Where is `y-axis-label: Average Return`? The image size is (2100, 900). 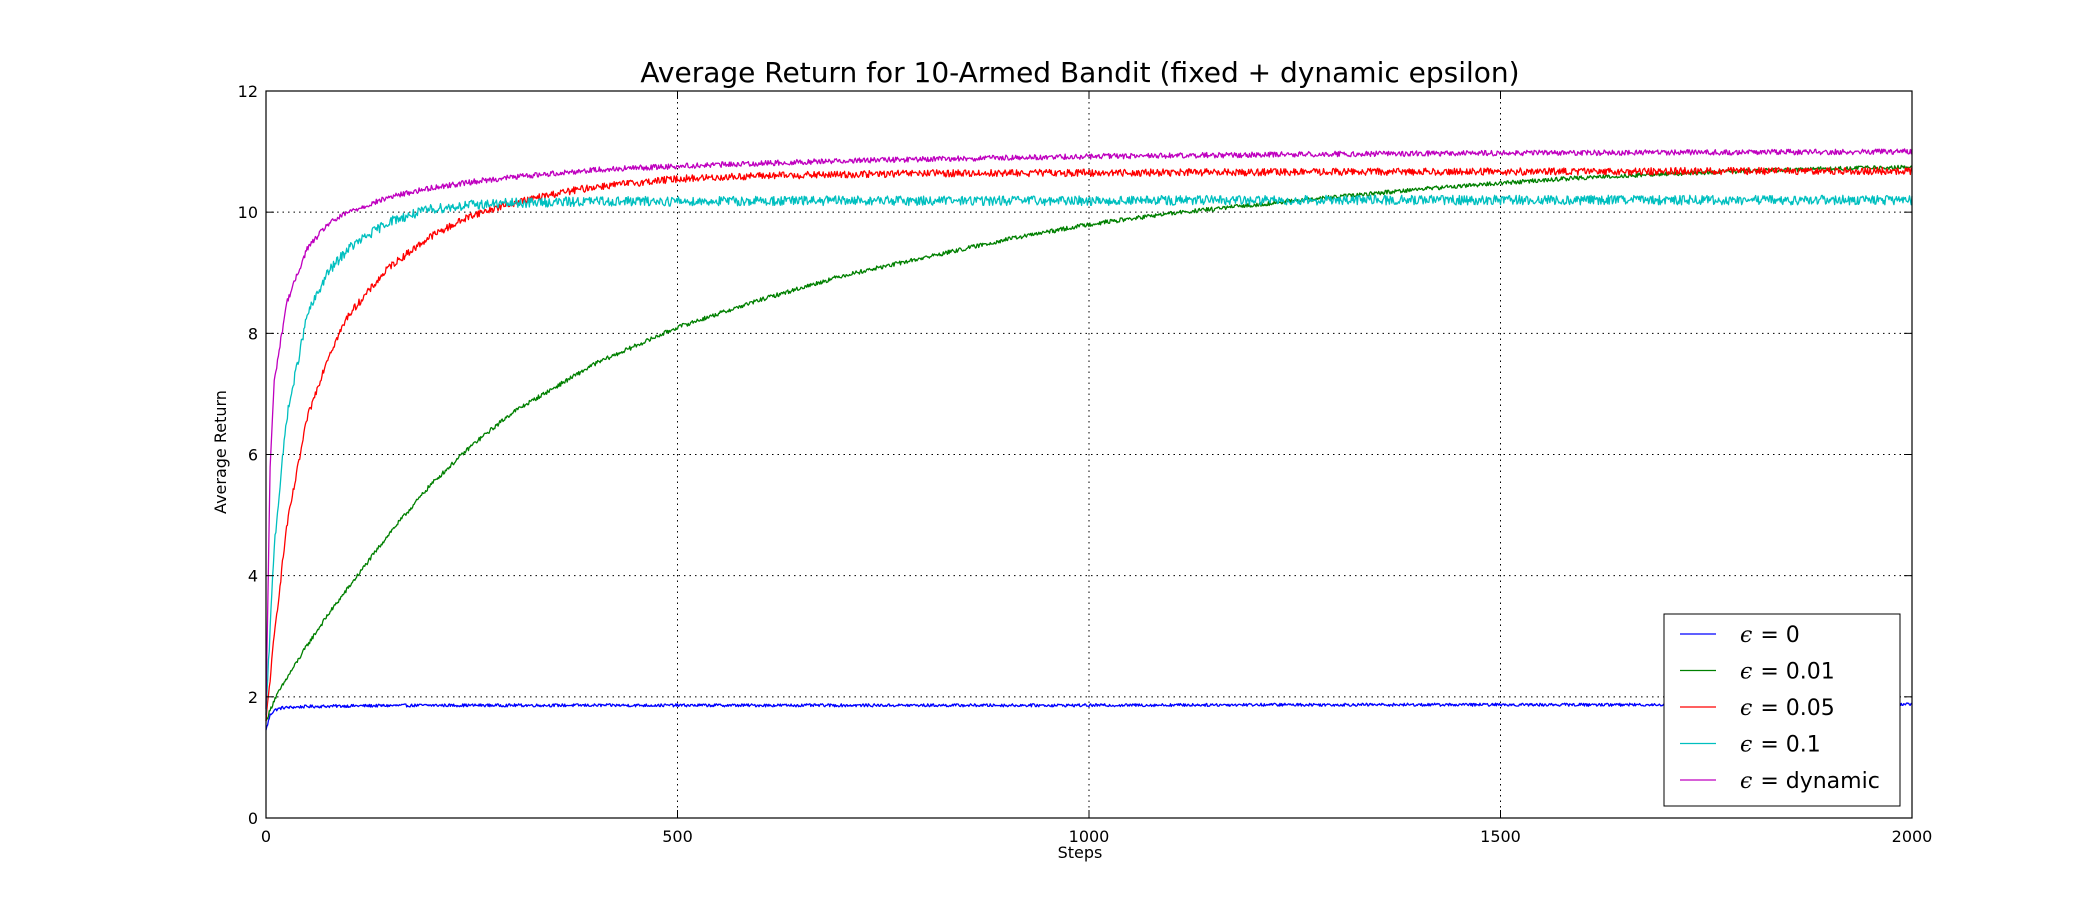
y-axis-label: Average Return is located at coordinates (220, 452).